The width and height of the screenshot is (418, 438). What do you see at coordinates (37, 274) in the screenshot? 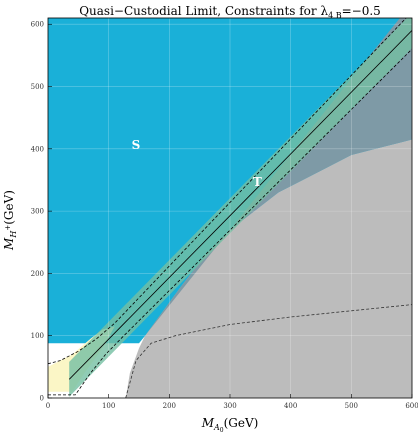
I see `y-tick-label: 200` at bounding box center [37, 274].